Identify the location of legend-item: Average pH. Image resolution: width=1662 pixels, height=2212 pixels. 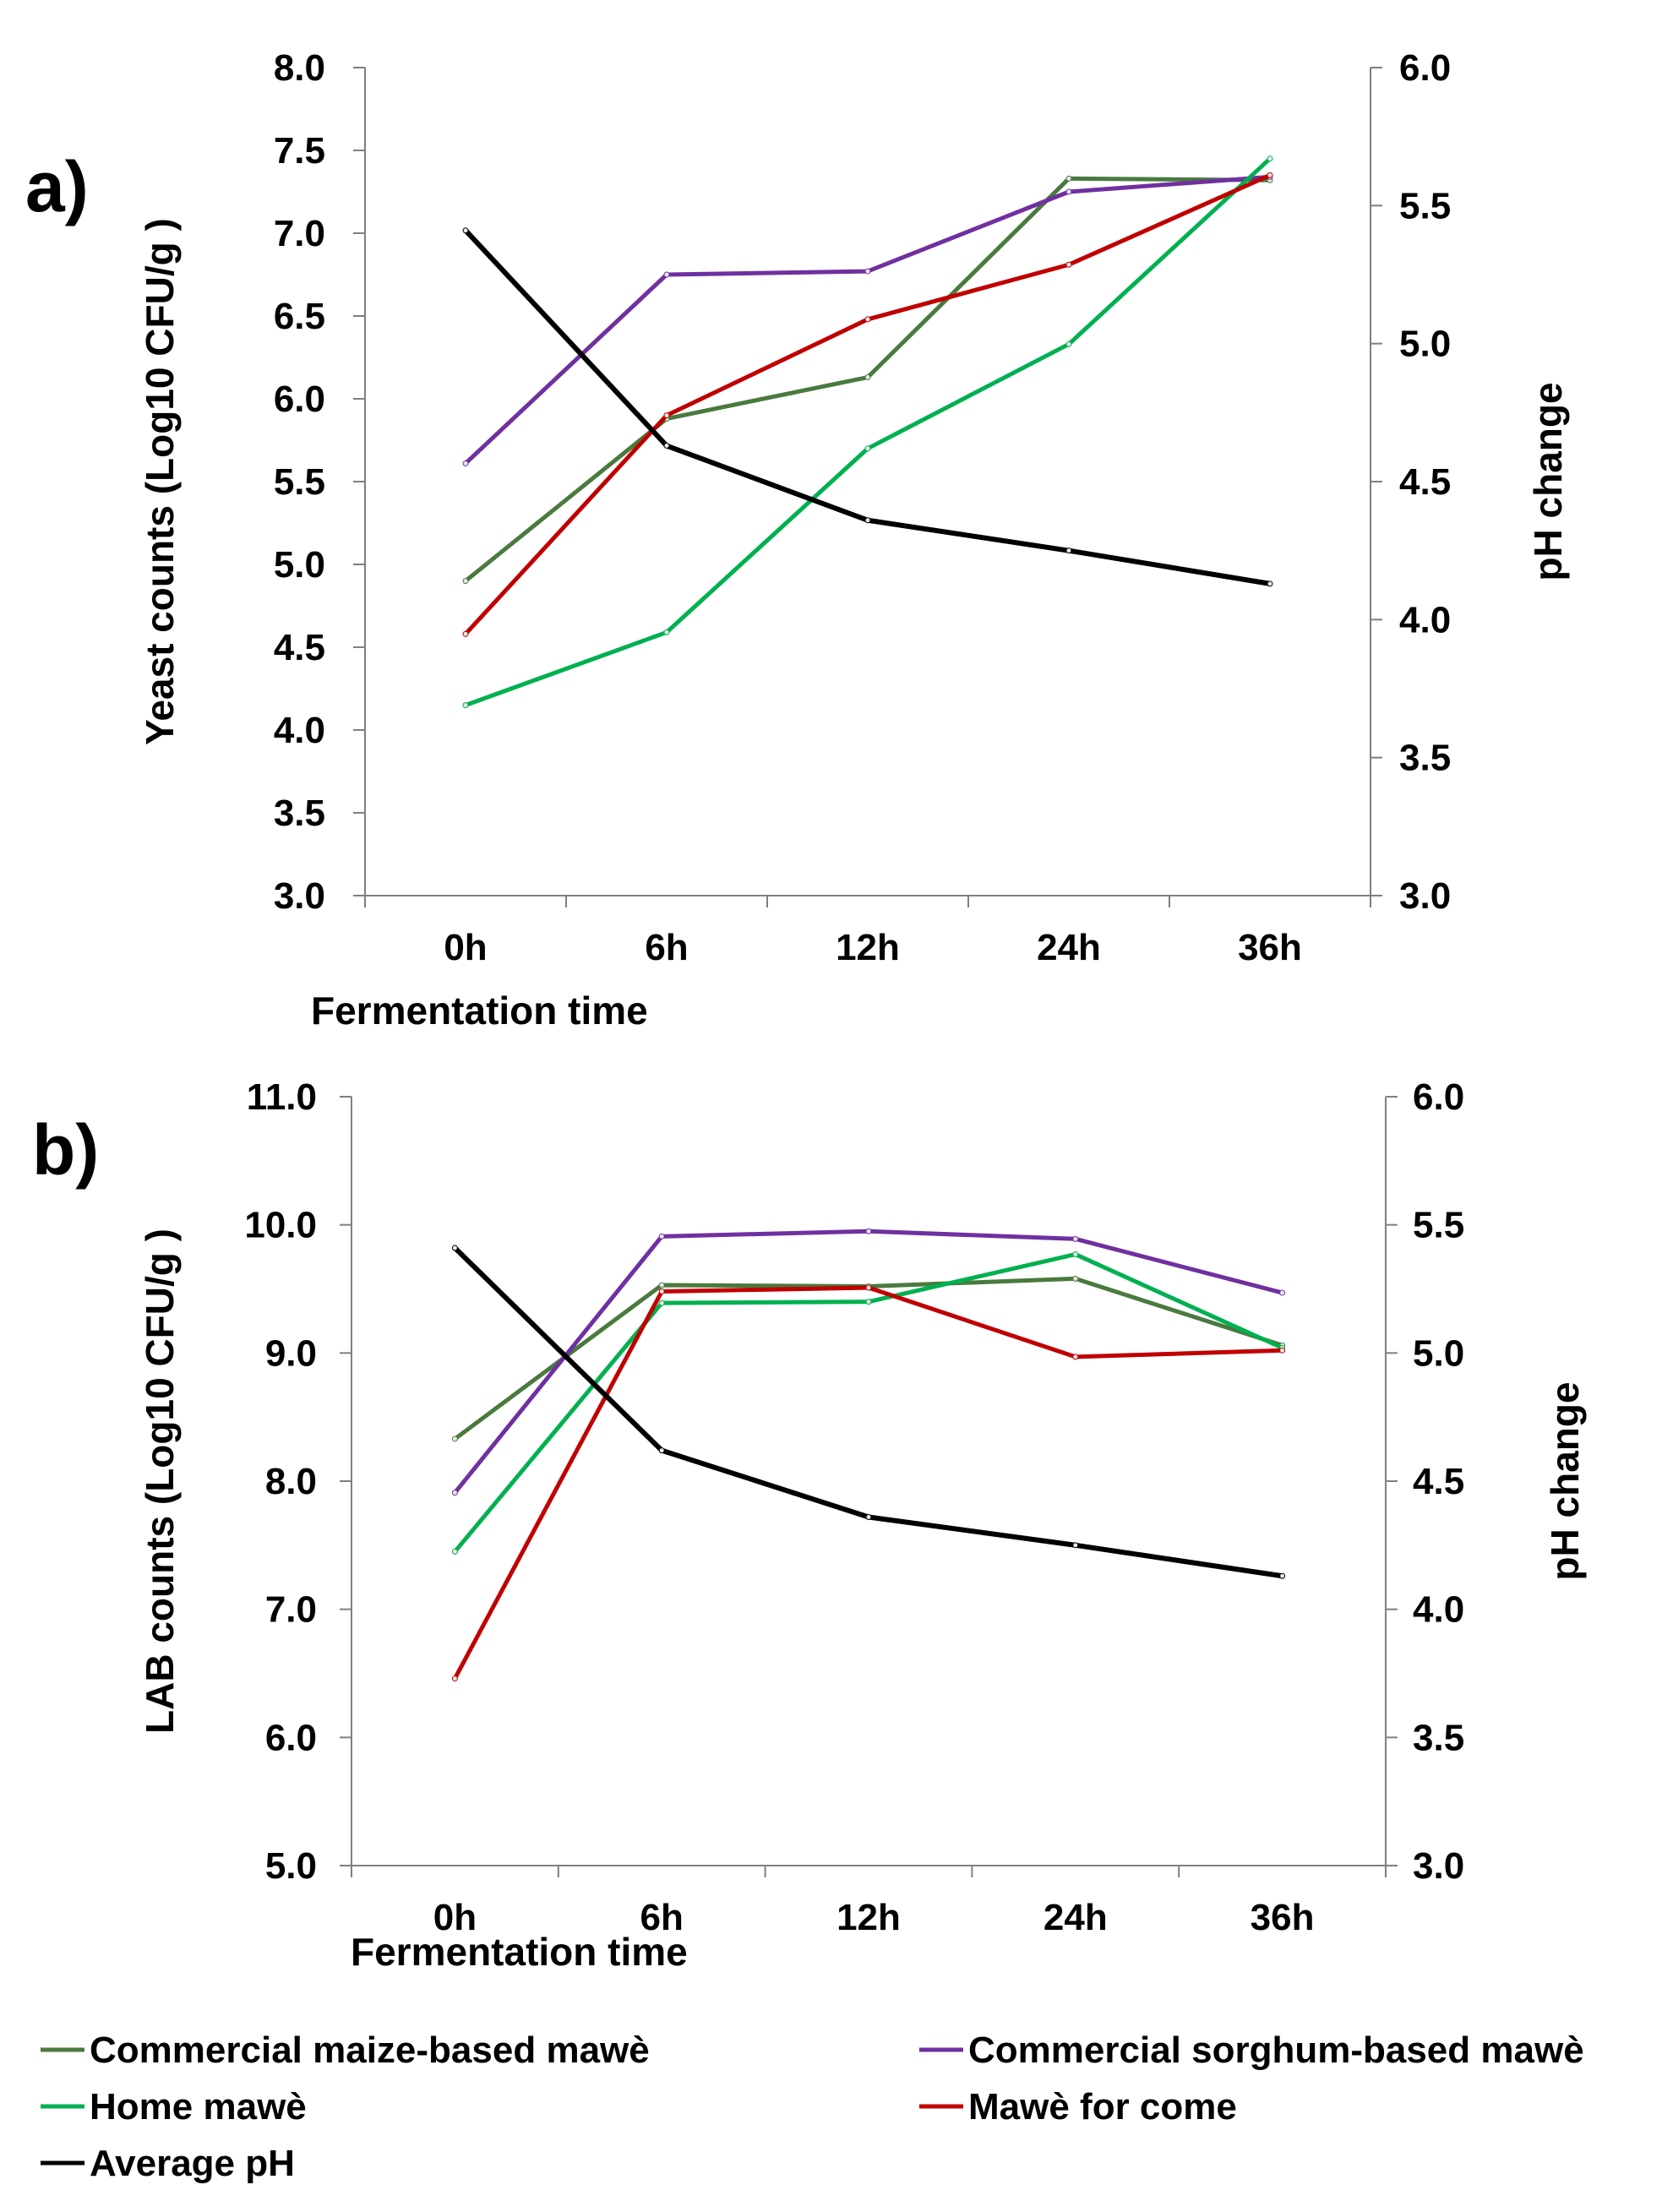
(168, 2164).